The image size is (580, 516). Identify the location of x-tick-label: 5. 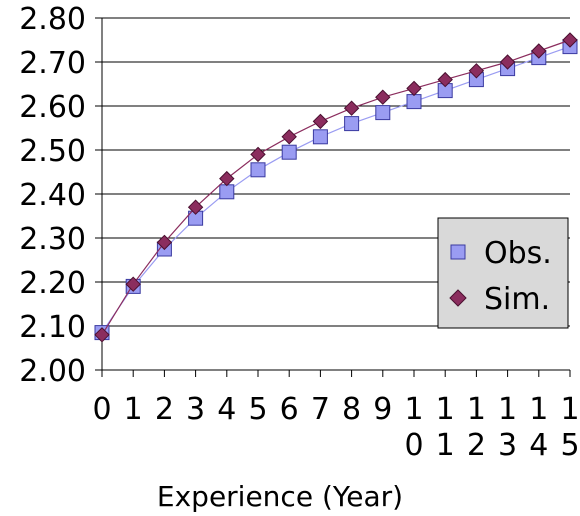
(257, 409).